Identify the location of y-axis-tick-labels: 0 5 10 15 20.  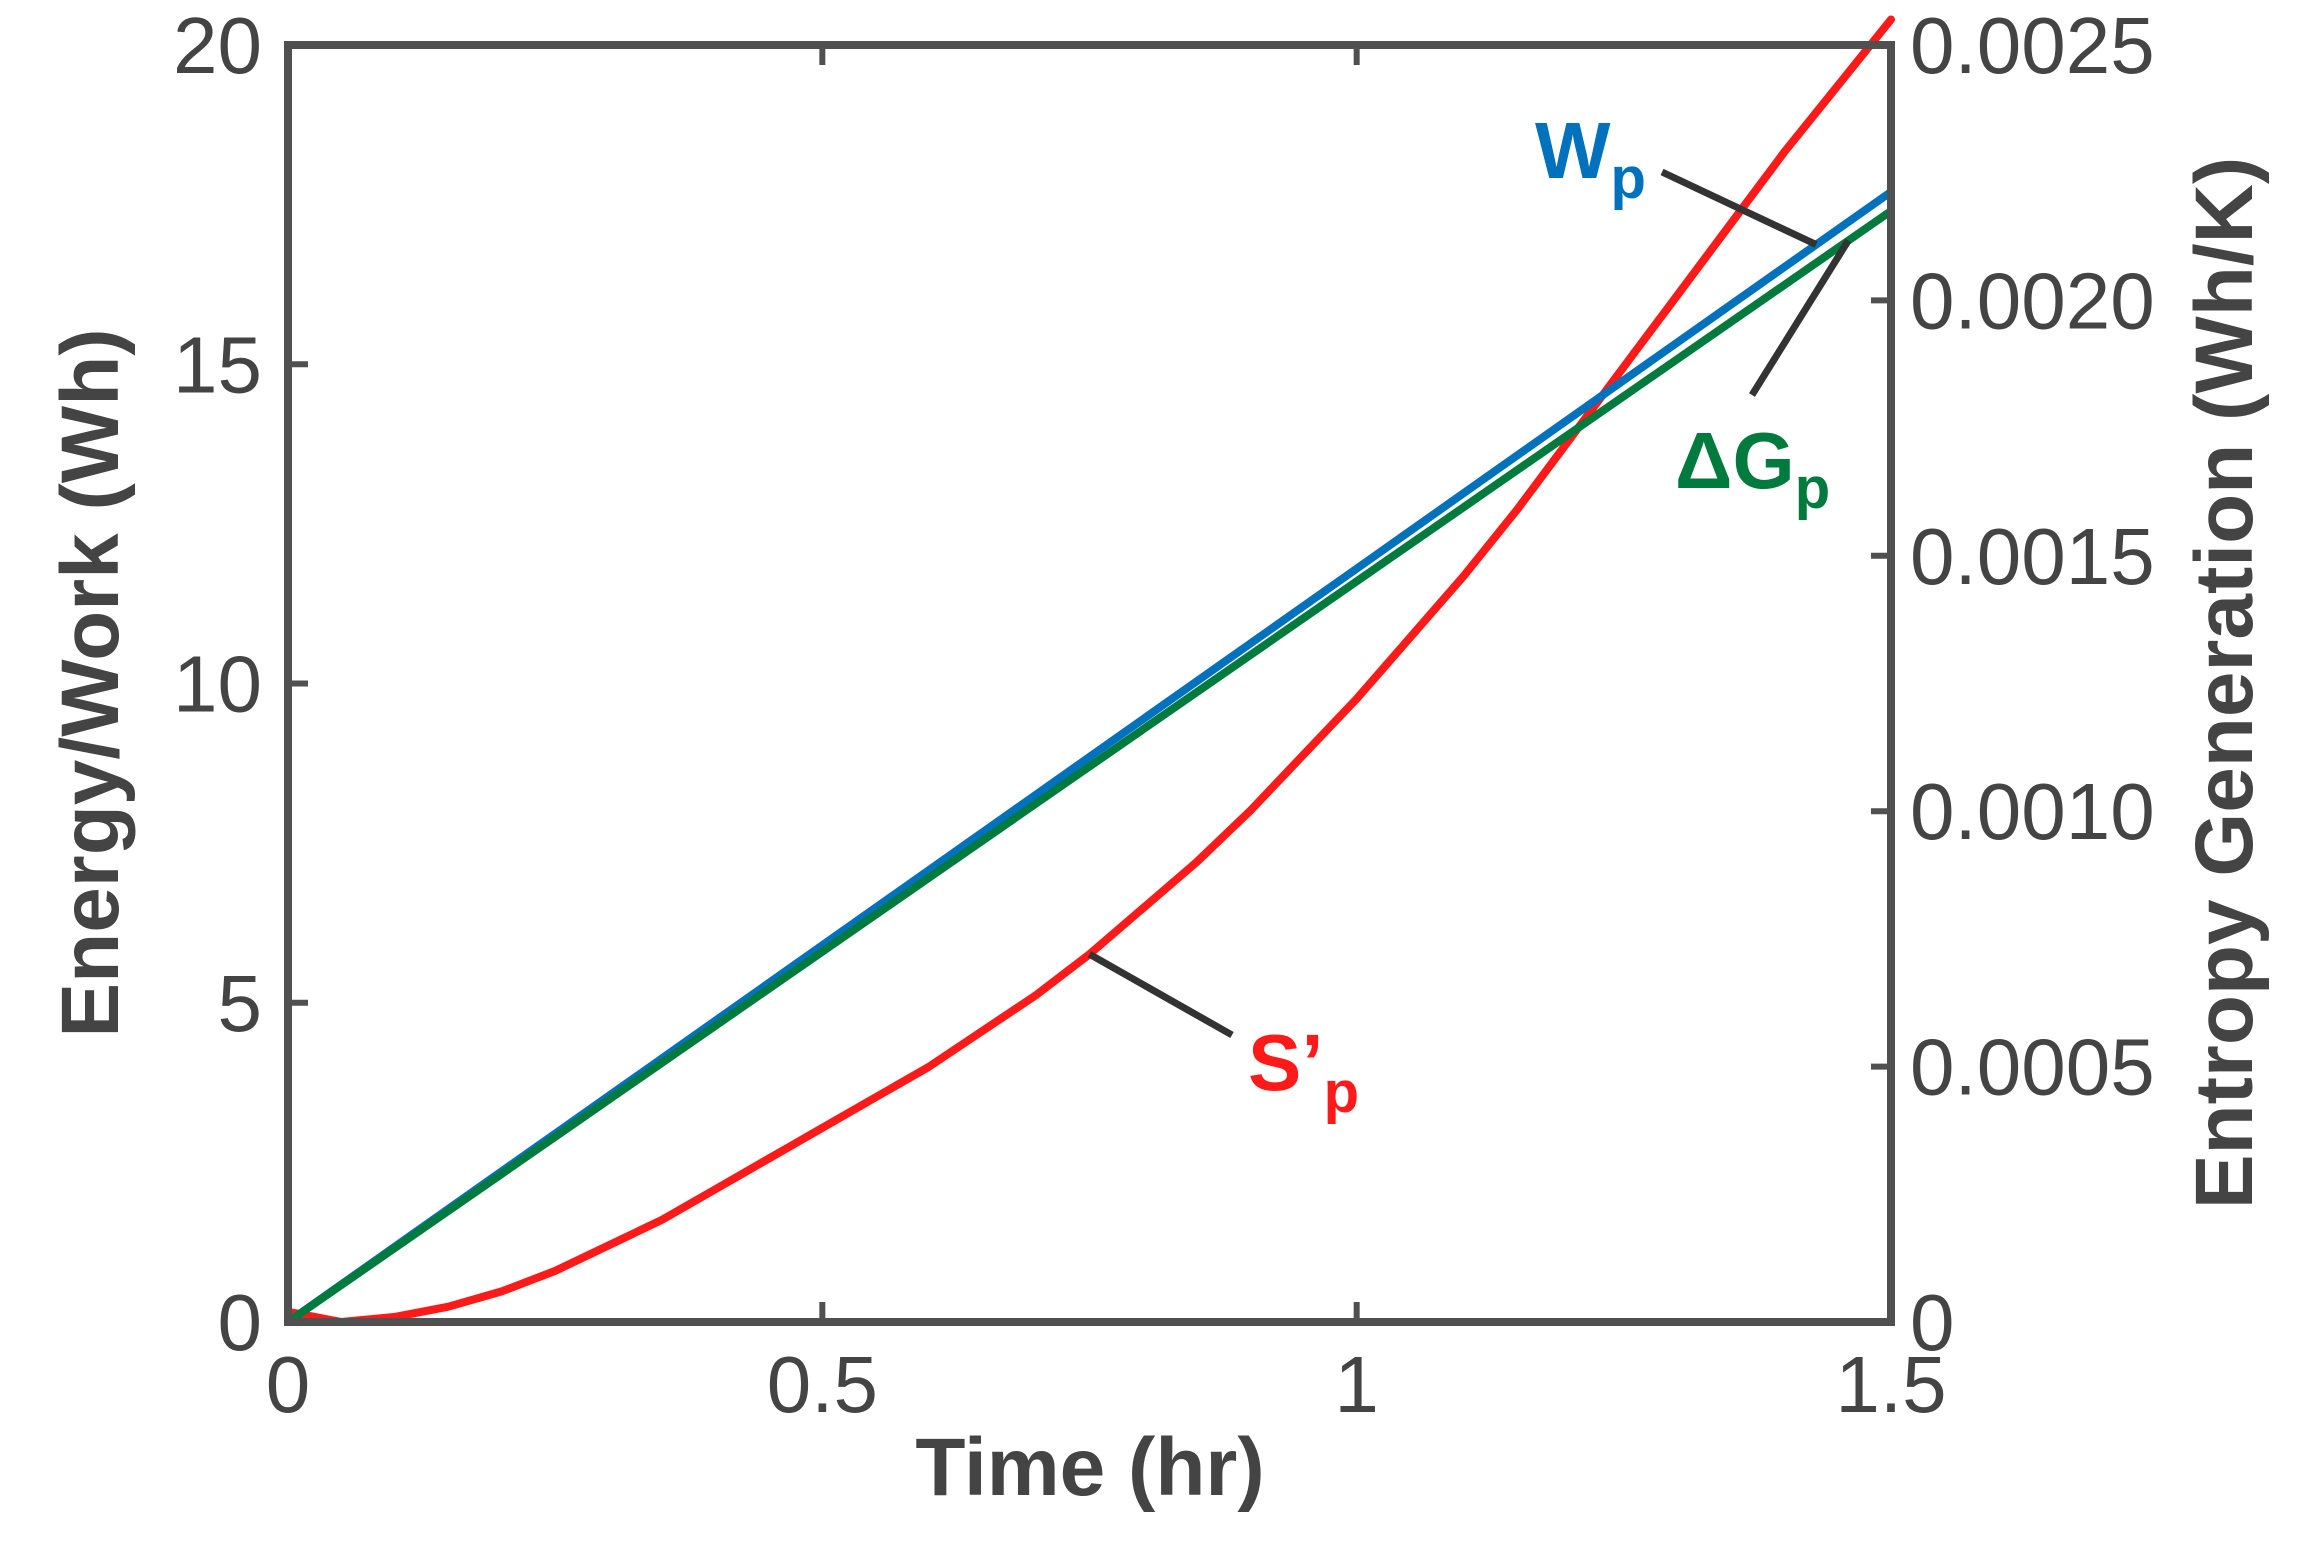
(217, 684).